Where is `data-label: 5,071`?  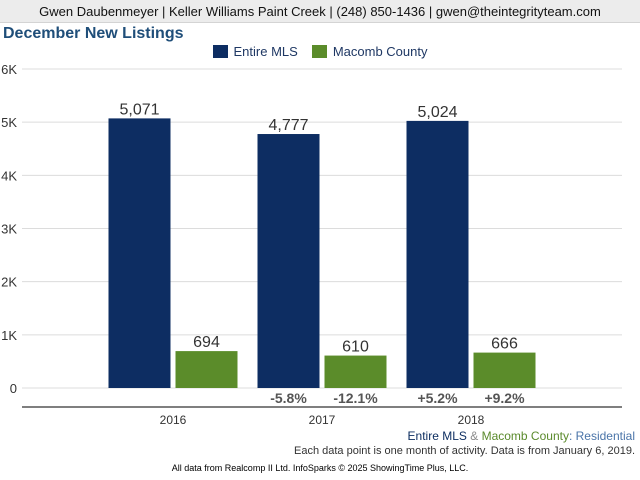 data-label: 5,071 is located at coordinates (139, 109).